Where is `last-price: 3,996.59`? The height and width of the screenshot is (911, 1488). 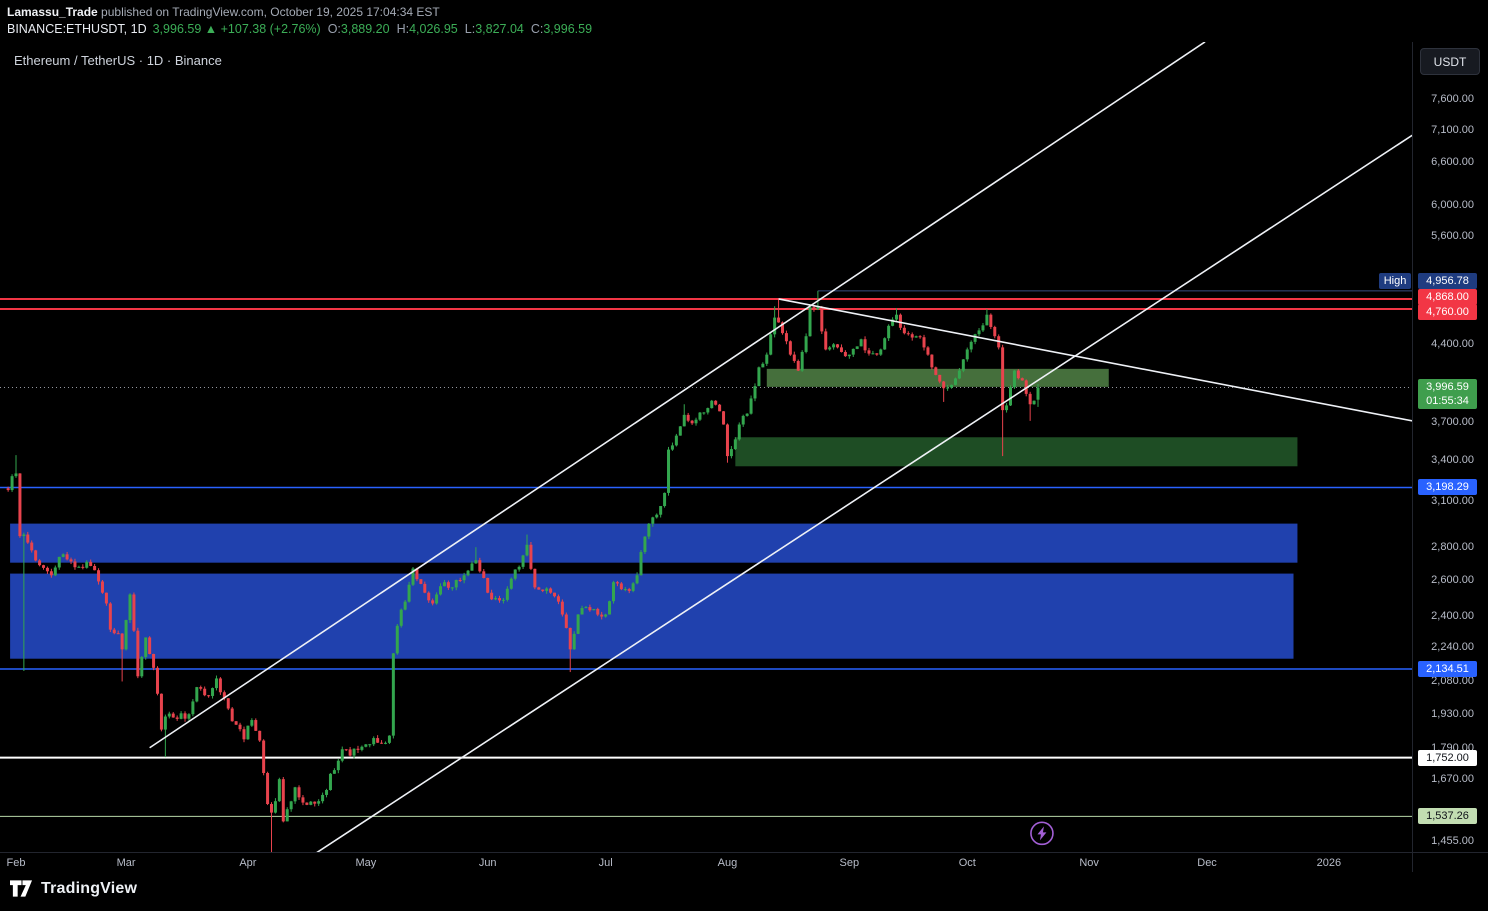 last-price: 3,996.59 is located at coordinates (177, 29).